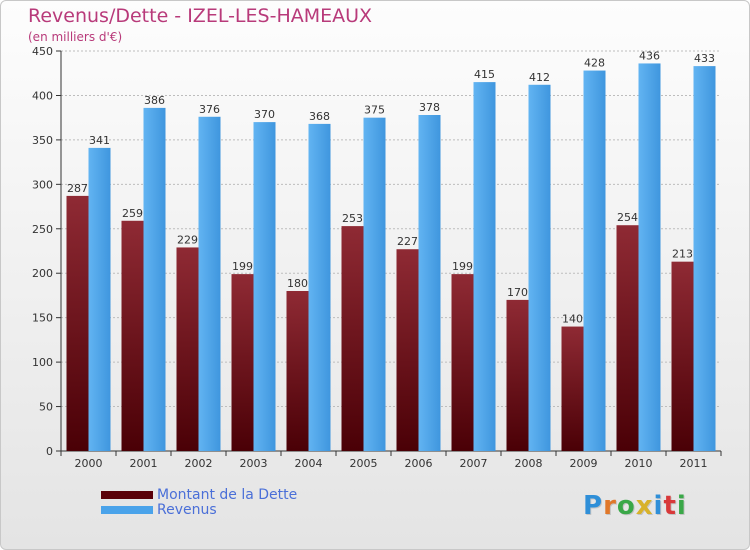 This screenshot has height=550, width=750. Describe the element at coordinates (352, 338) in the screenshot. I see `bar-dette-2005` at that location.